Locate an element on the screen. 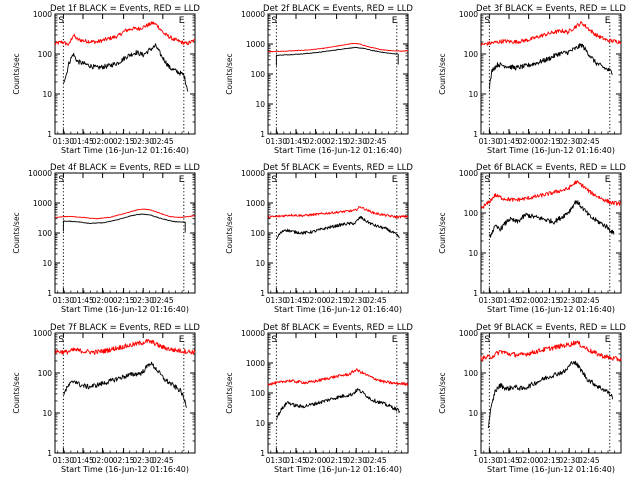 Image resolution: width=640 pixels, height=484 pixels. chart-title: Det 2f BLACK = Events, RED = LLD is located at coordinates (338, 9).